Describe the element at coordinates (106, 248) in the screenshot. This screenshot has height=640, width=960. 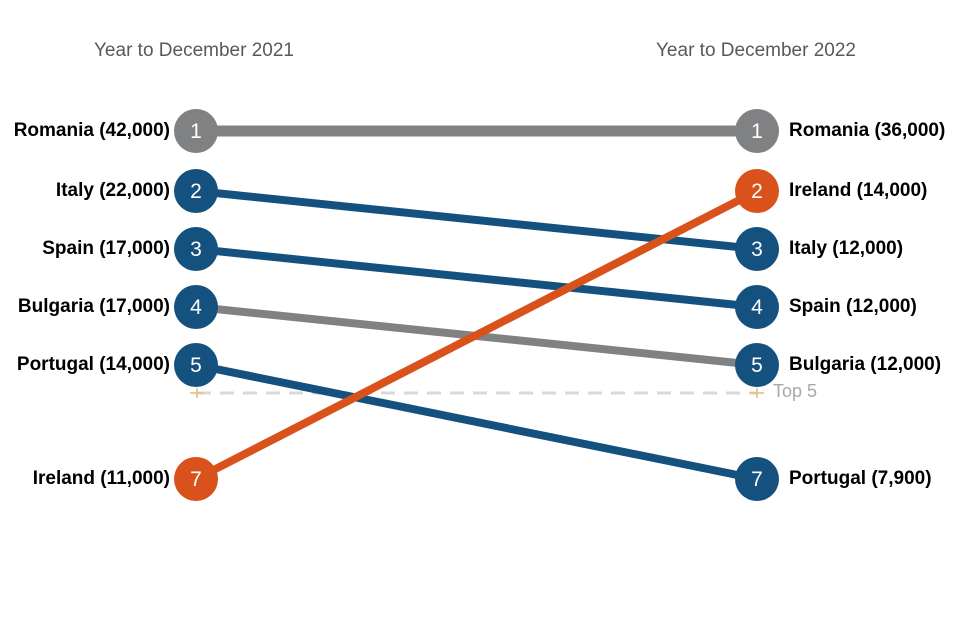
I see `left-label-spain: Spain (17,000)` at that location.